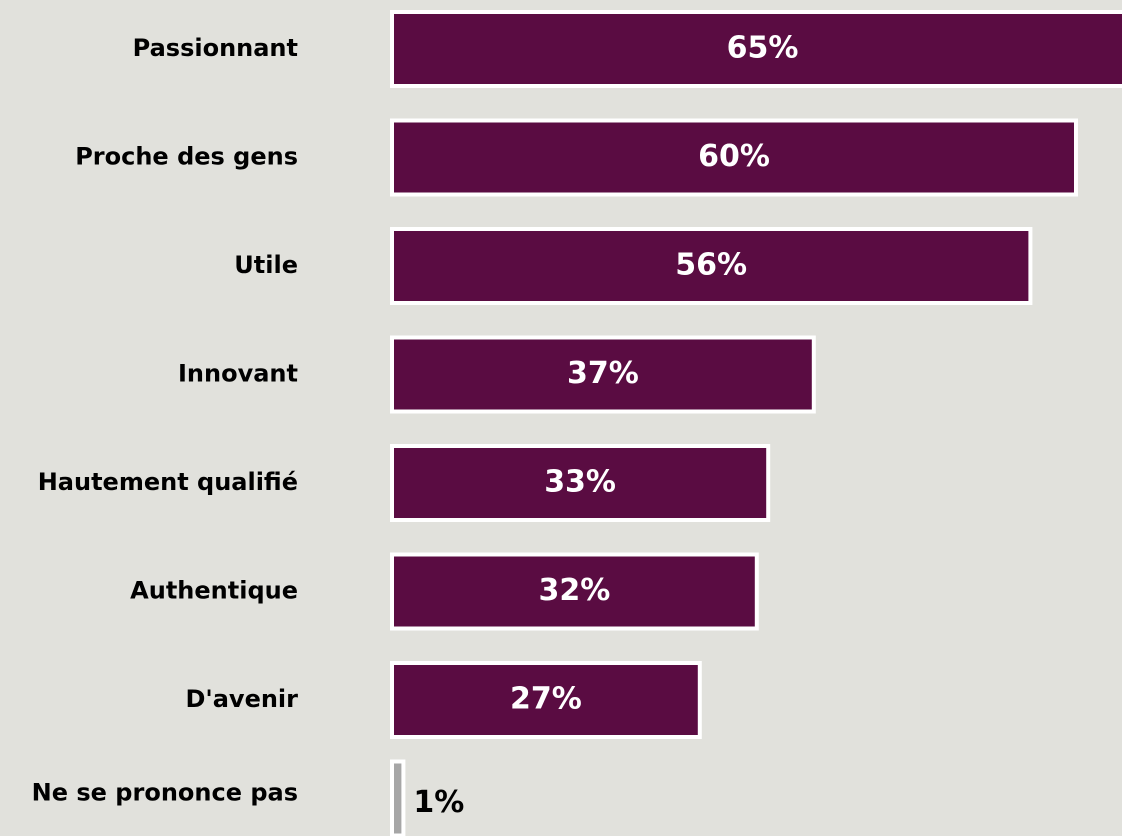  I want to click on value-label: 60%, so click(734, 156).